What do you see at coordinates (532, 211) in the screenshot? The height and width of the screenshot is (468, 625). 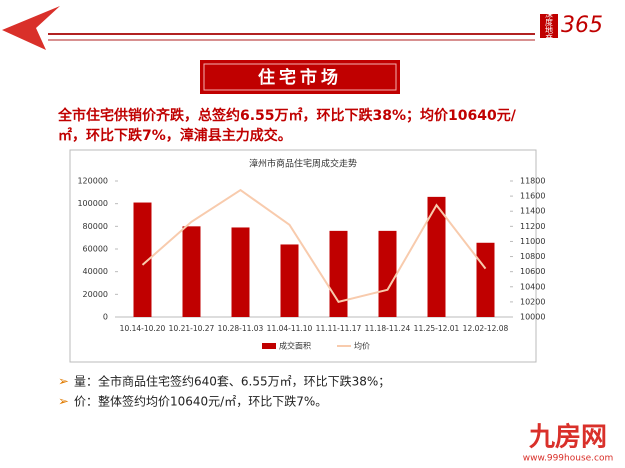 I see `y2-tick-label: 11400` at bounding box center [532, 211].